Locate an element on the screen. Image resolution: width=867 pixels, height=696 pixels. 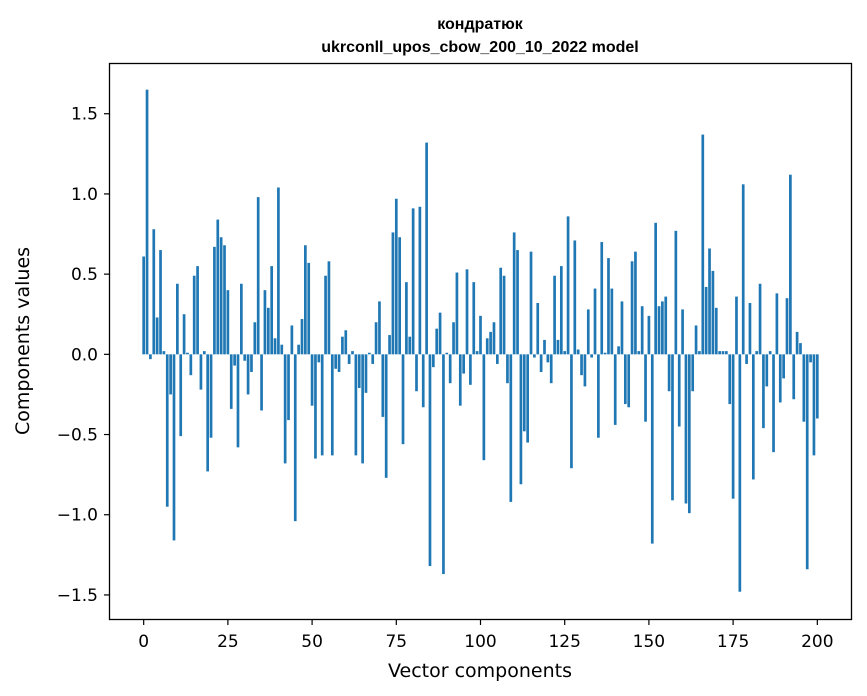
x-tick-label: 100 is located at coordinates (480, 642).